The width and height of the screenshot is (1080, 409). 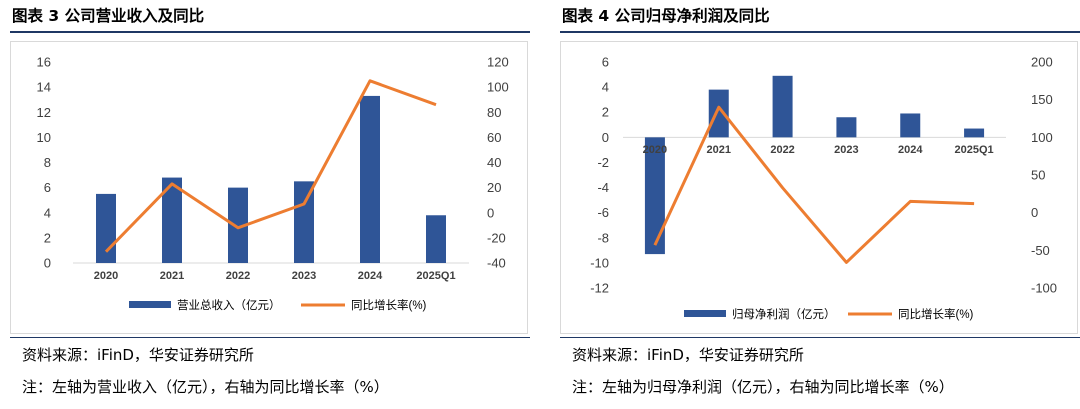 What do you see at coordinates (494, 112) in the screenshot?
I see `right-axis-tick-label: 80` at bounding box center [494, 112].